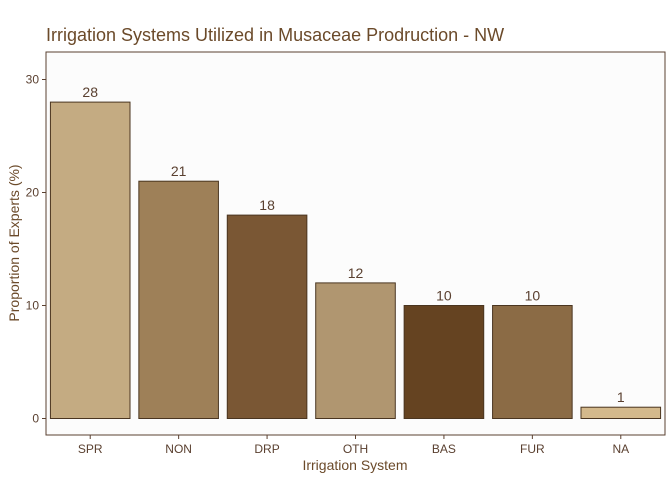 The height and width of the screenshot is (480, 672). Describe the element at coordinates (36, 249) in the screenshot. I see `y-axis: 0 10 20 30` at that location.